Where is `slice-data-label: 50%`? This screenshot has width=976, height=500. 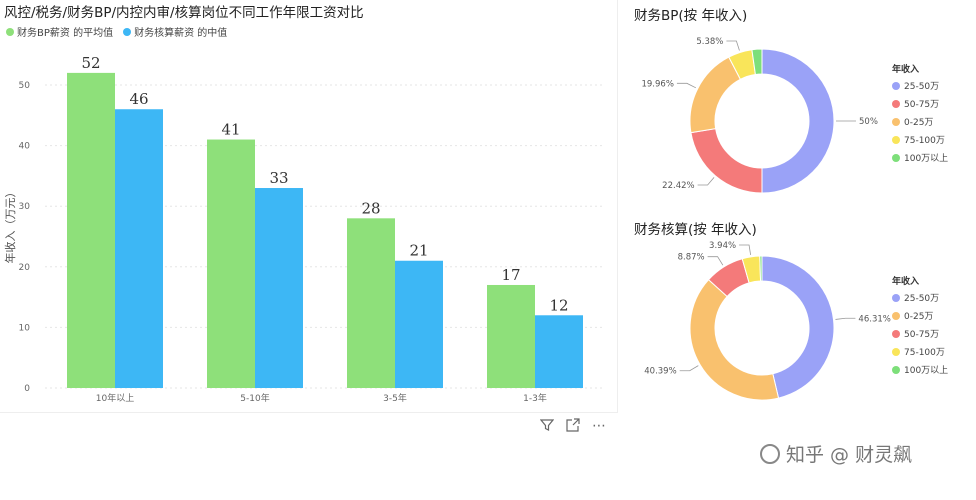
slice-data-label: 50% is located at coordinates (868, 122).